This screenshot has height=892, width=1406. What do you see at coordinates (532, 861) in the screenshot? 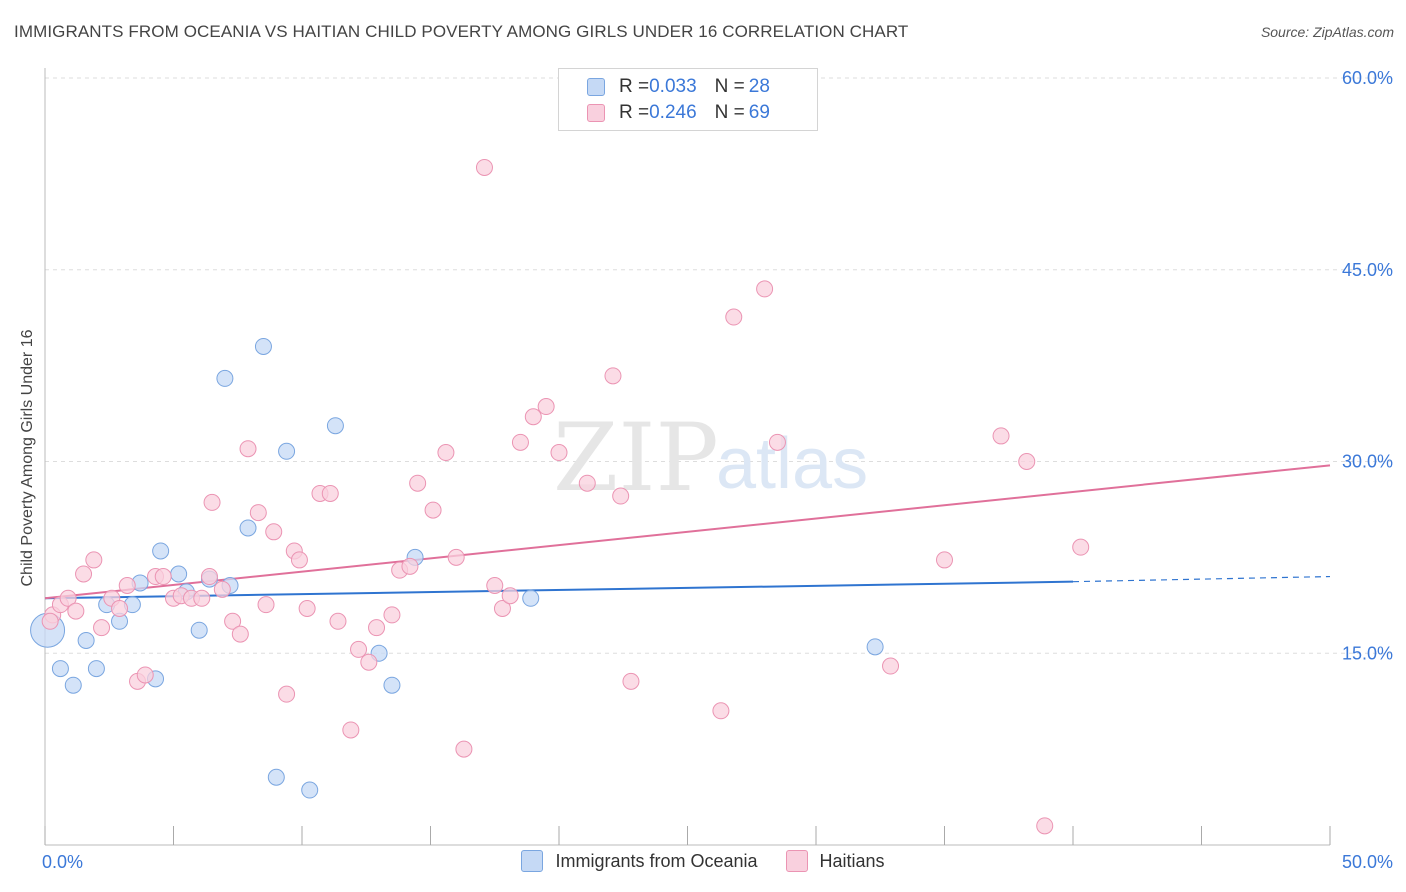
I see `series-swatch-oceania` at bounding box center [532, 861].